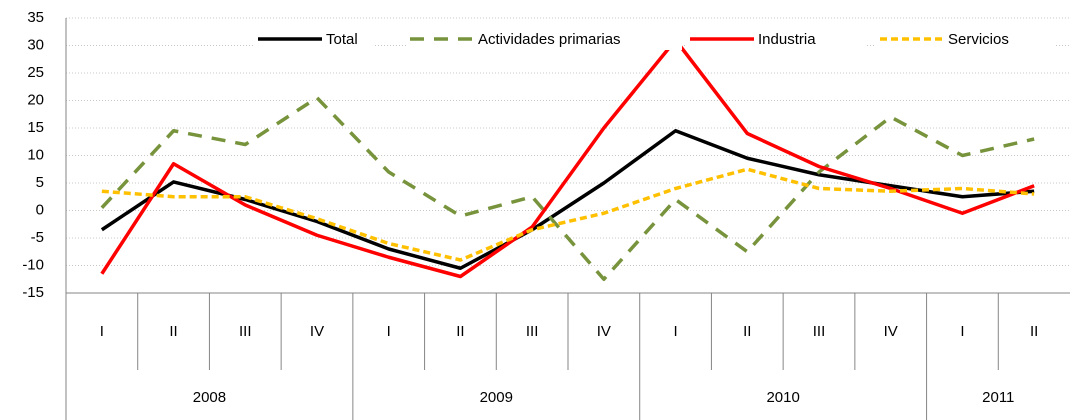 The image size is (1084, 420). What do you see at coordinates (40, 182) in the screenshot?
I see `y-tick-label: 5` at bounding box center [40, 182].